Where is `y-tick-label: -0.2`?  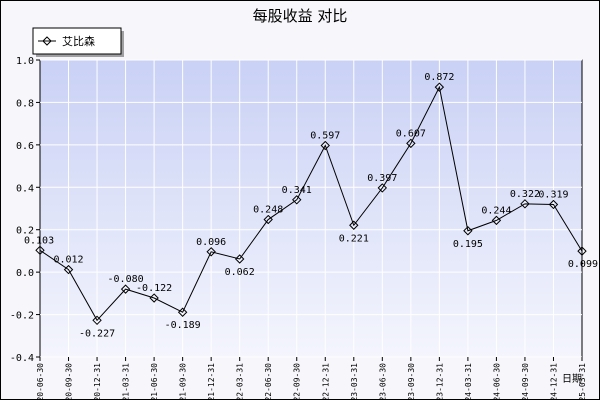
y-tick-label: -0.2 is located at coordinates (22, 316).